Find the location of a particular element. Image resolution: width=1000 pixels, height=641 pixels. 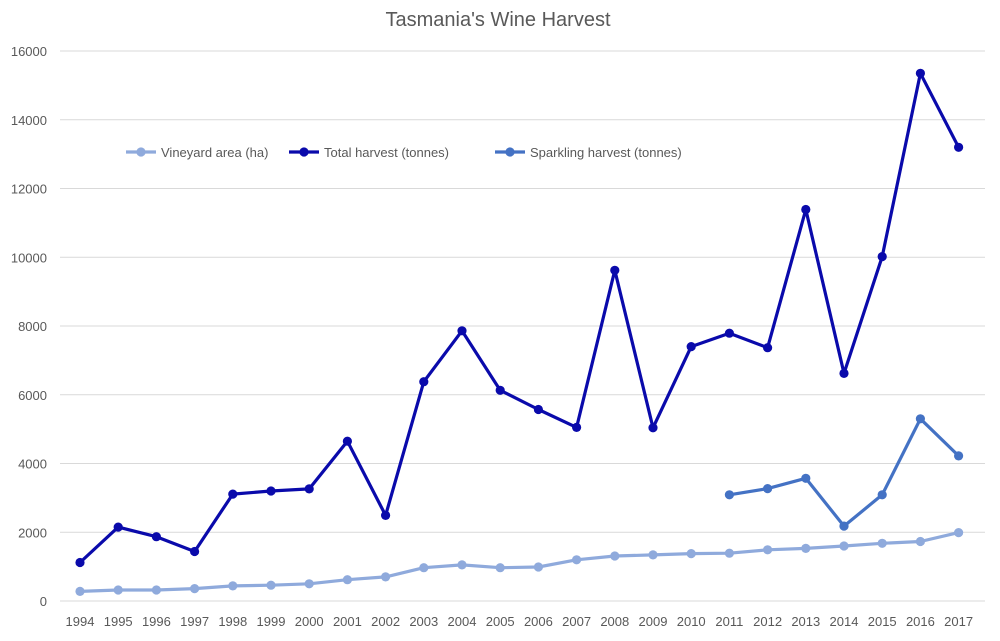

x-tick-label: 2001 is located at coordinates (347, 621).